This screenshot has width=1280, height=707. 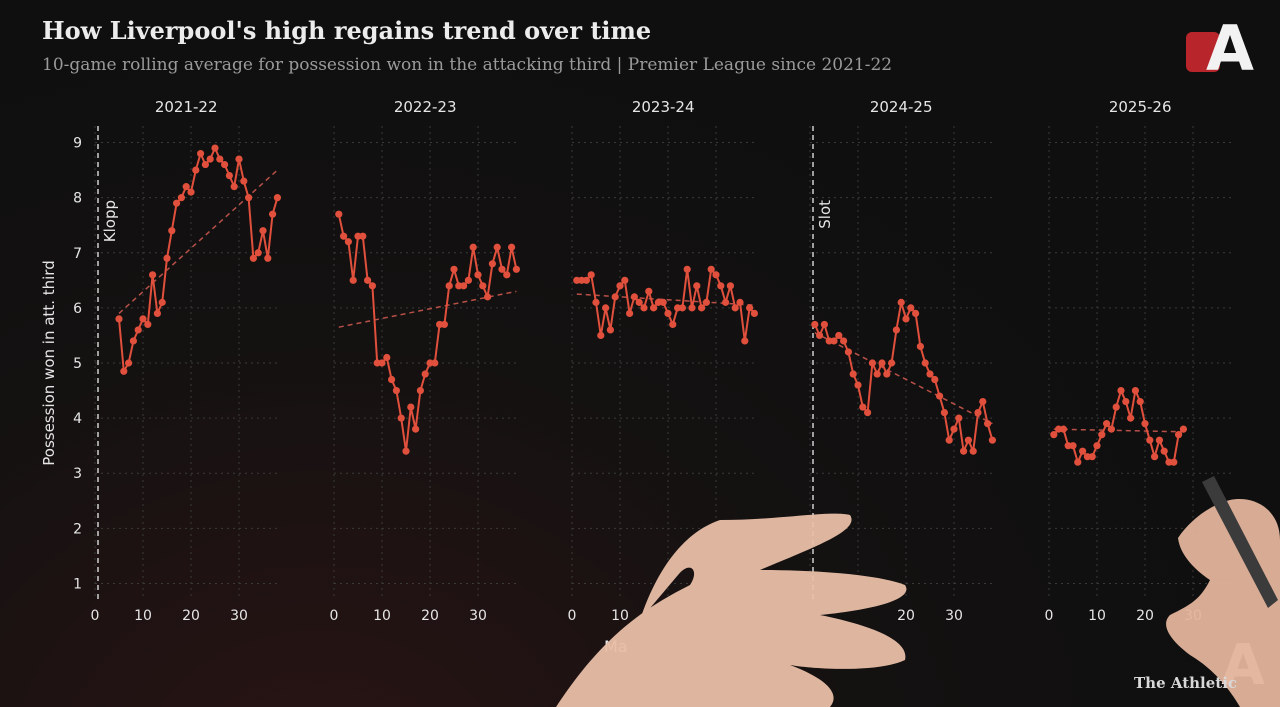 What do you see at coordinates (77, 254) in the screenshot?
I see `y-tick-label: 7` at bounding box center [77, 254].